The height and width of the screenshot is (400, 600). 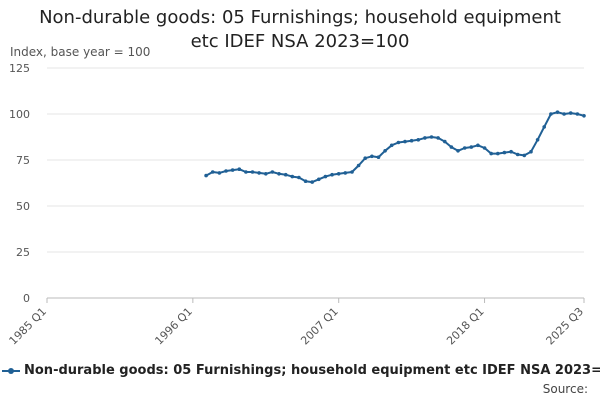 What do you see at coordinates (565, 389) in the screenshot?
I see `source-label: Source:` at bounding box center [565, 389].